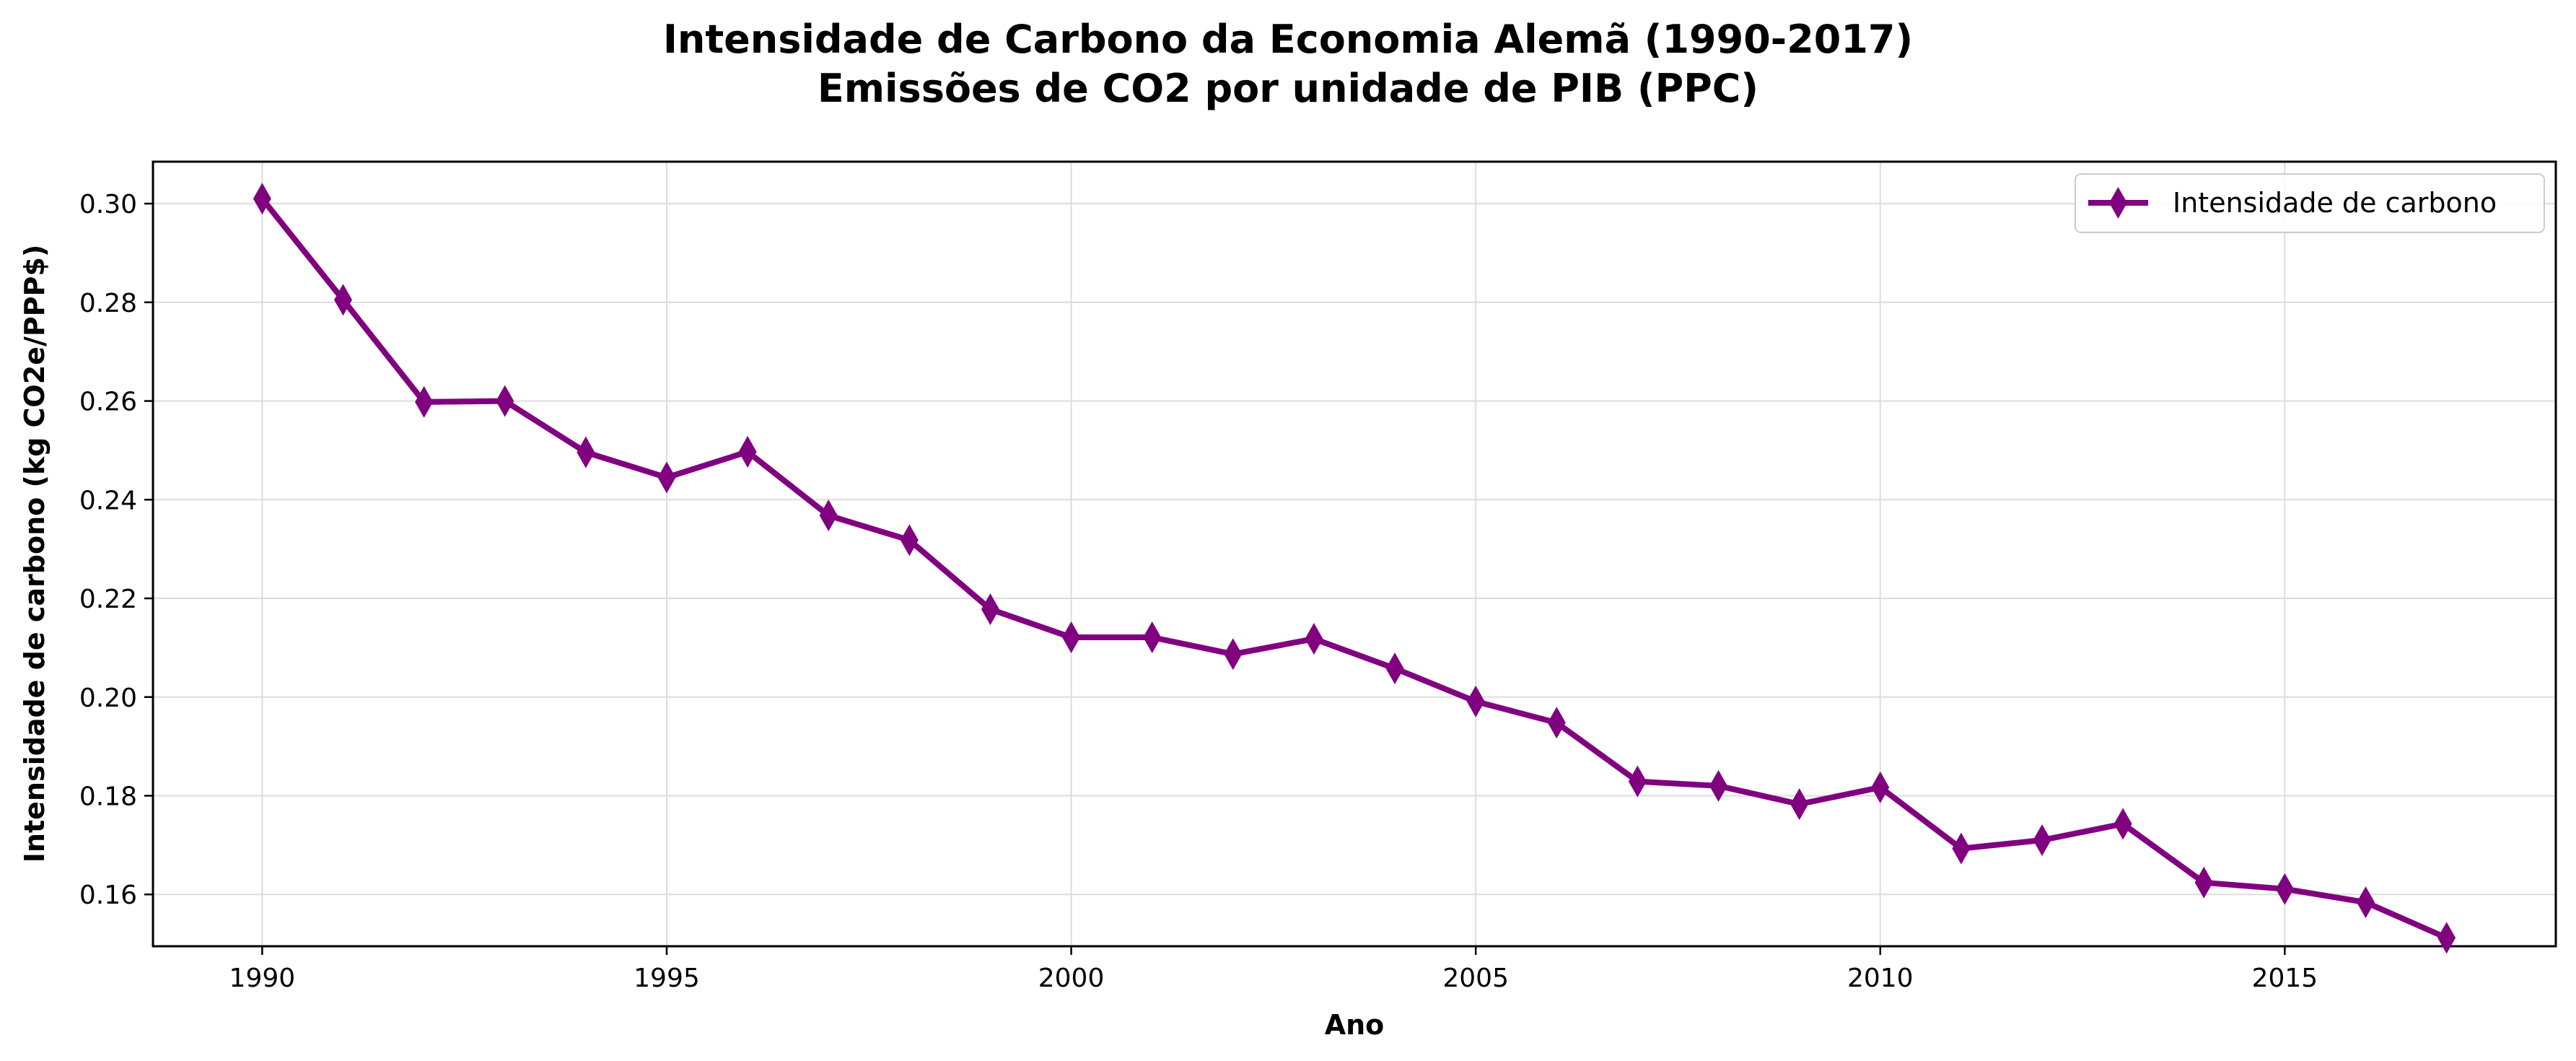  I want to click on chart-subtitle: Emissões de CO2 por unidade de PIB (PPC), so click(1288, 88).